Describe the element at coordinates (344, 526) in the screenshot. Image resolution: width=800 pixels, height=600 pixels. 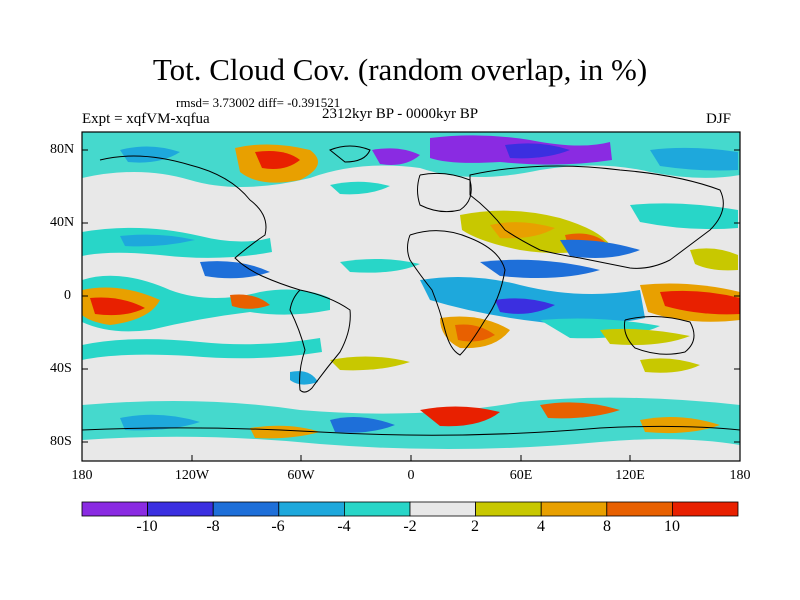
I see `colorbar-label: -4` at that location.